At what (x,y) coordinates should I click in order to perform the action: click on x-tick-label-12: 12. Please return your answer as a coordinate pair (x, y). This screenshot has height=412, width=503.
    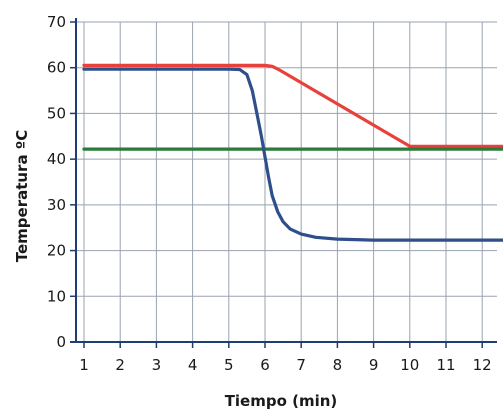
    Looking at the image, I should click on (482, 365).